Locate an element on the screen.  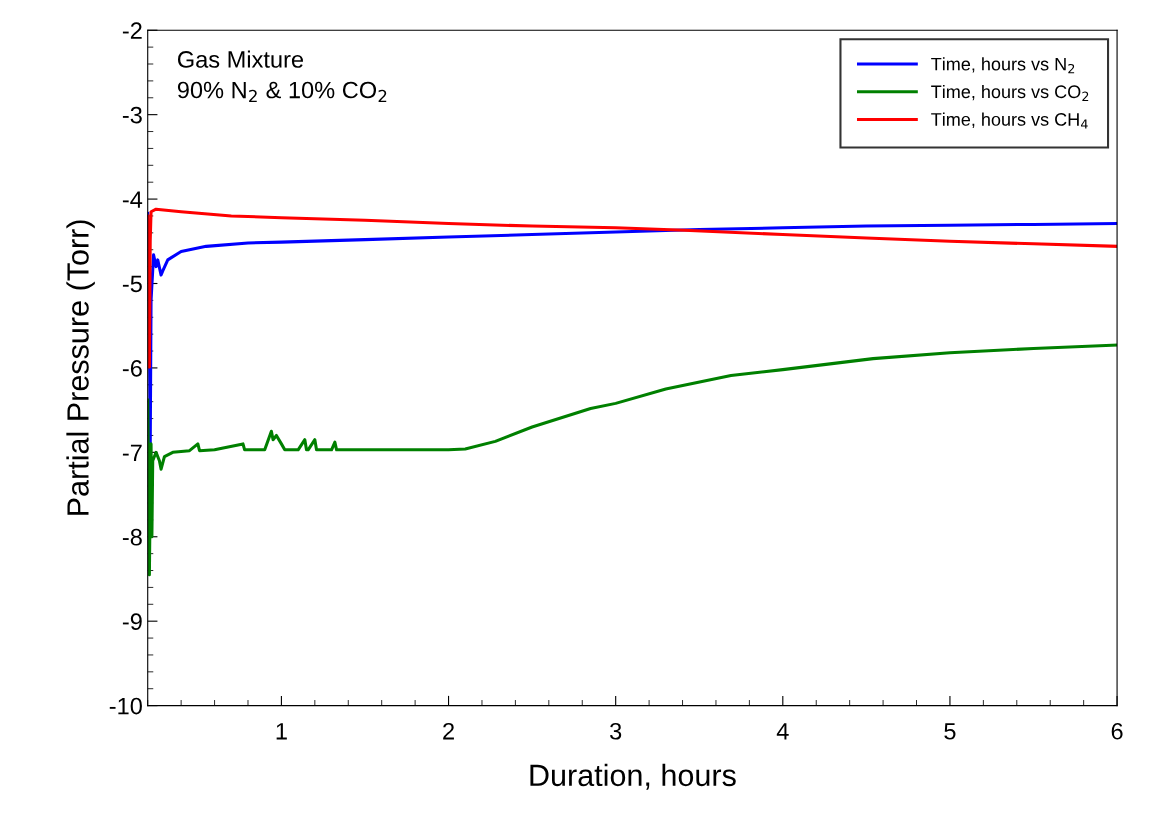
x-tick-label: 4 is located at coordinates (782, 731).